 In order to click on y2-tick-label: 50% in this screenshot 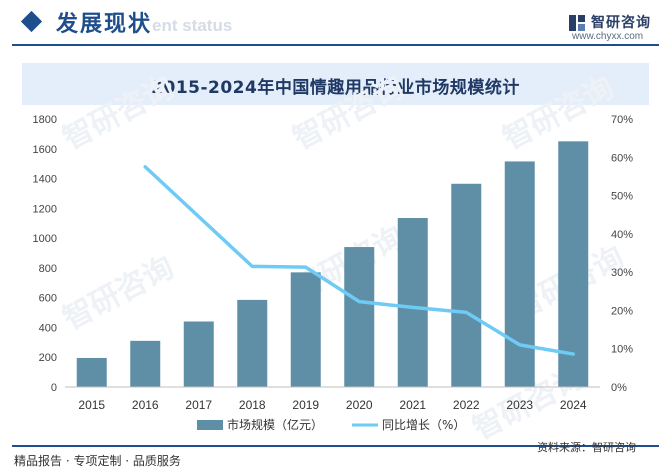, I will do `click(622, 197)`.